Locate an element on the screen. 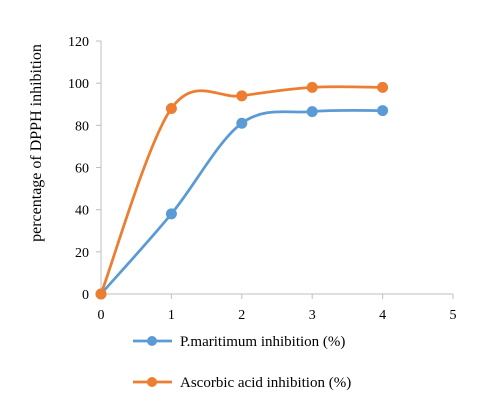  x-tick-label: 1 is located at coordinates (171, 315).